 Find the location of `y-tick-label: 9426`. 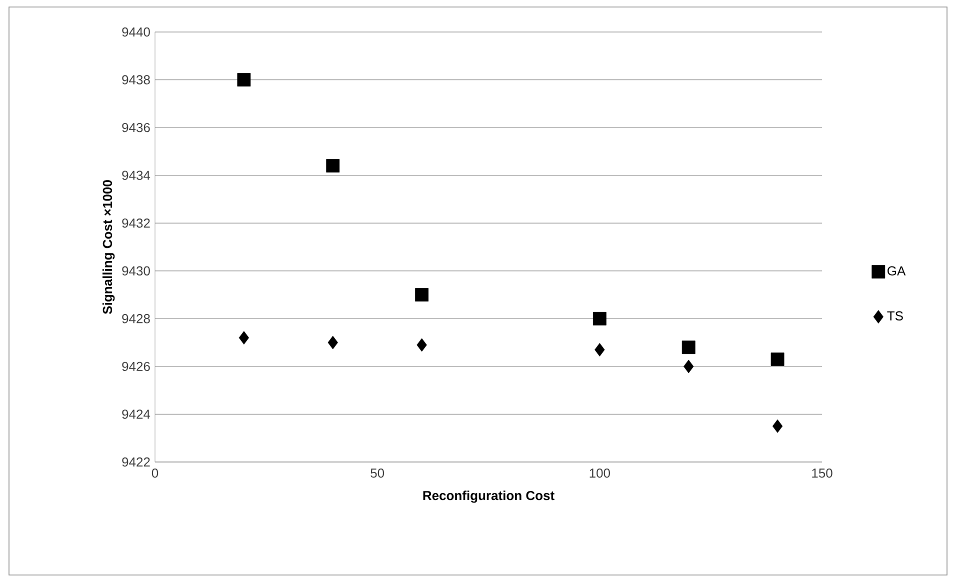

y-tick-label: 9426 is located at coordinates (136, 367).